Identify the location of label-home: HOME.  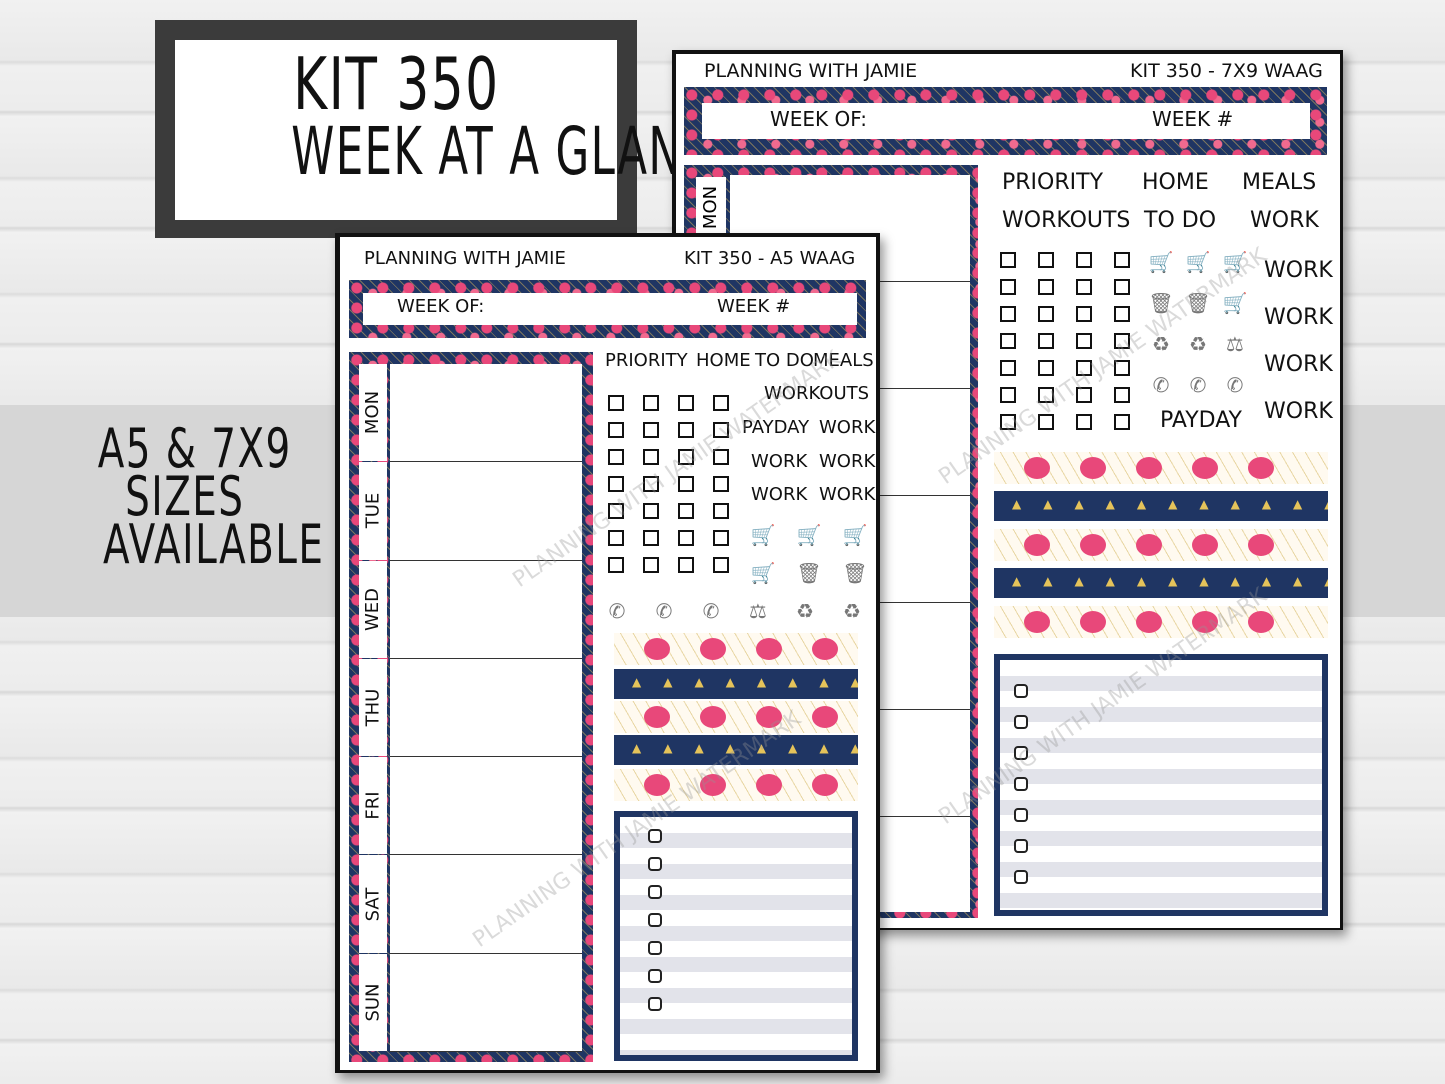
(1175, 182).